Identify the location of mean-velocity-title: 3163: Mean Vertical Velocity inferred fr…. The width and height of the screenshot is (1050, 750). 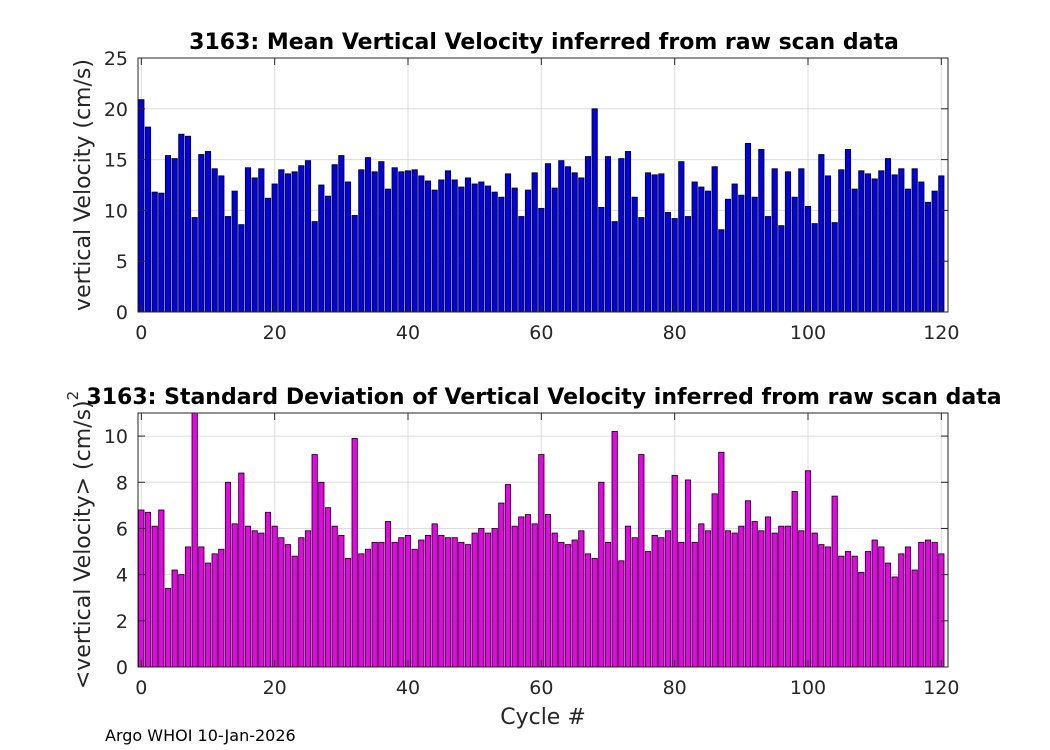
(544, 42).